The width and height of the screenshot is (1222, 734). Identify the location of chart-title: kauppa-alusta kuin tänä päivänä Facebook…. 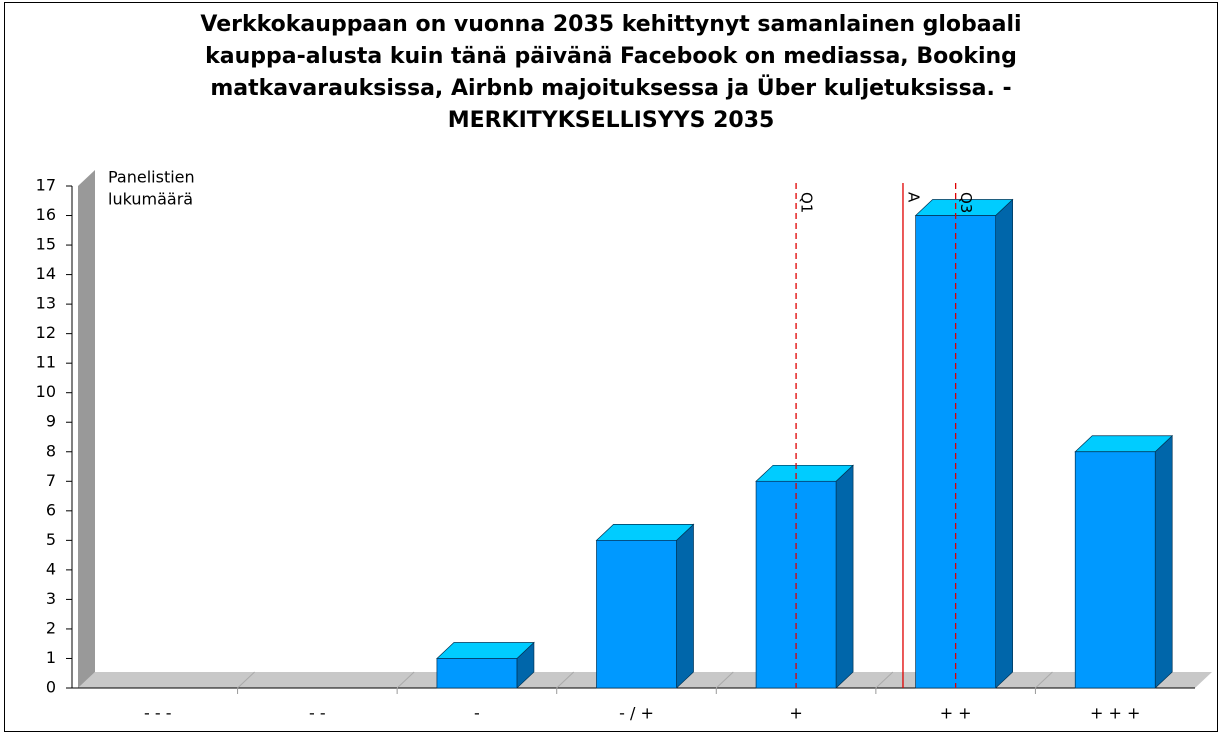
(611, 56).